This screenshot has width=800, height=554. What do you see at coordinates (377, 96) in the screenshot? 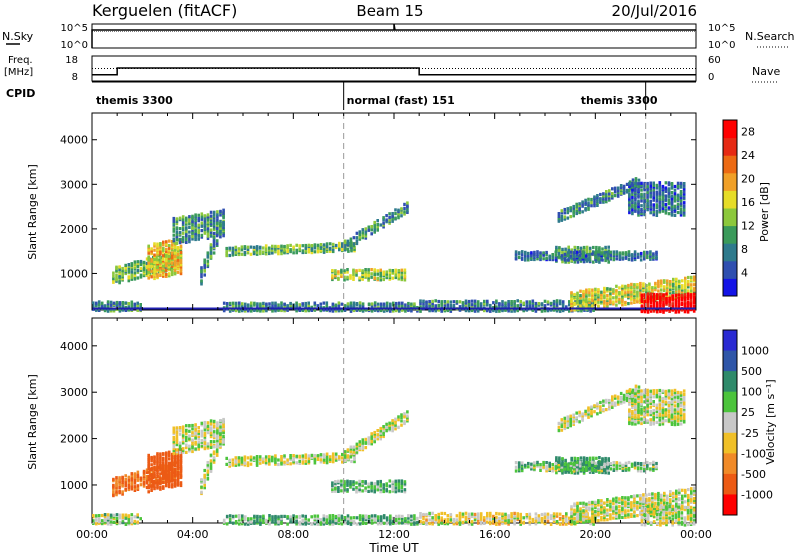
I see `cpid-segments: themis 3300 normal (fast) 151 themis 3300` at bounding box center [377, 96].